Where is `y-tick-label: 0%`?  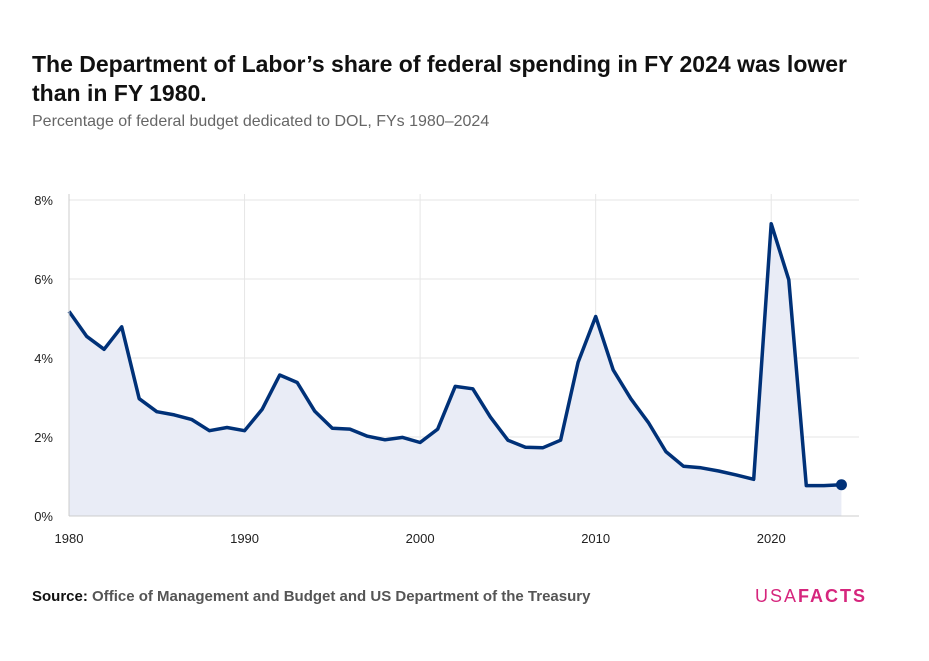 y-tick-label: 0% is located at coordinates (43, 516).